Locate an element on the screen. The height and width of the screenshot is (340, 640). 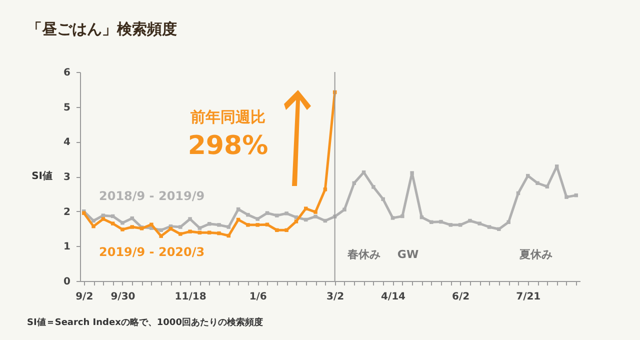
annotation: 夏休み is located at coordinates (535, 254).